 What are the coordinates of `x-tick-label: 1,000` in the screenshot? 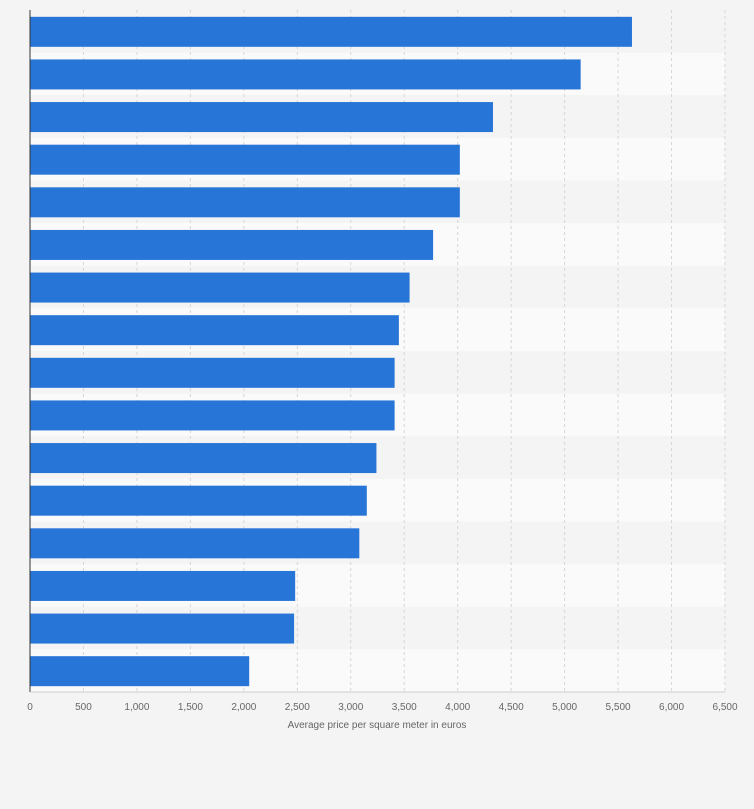 It's located at (136, 707).